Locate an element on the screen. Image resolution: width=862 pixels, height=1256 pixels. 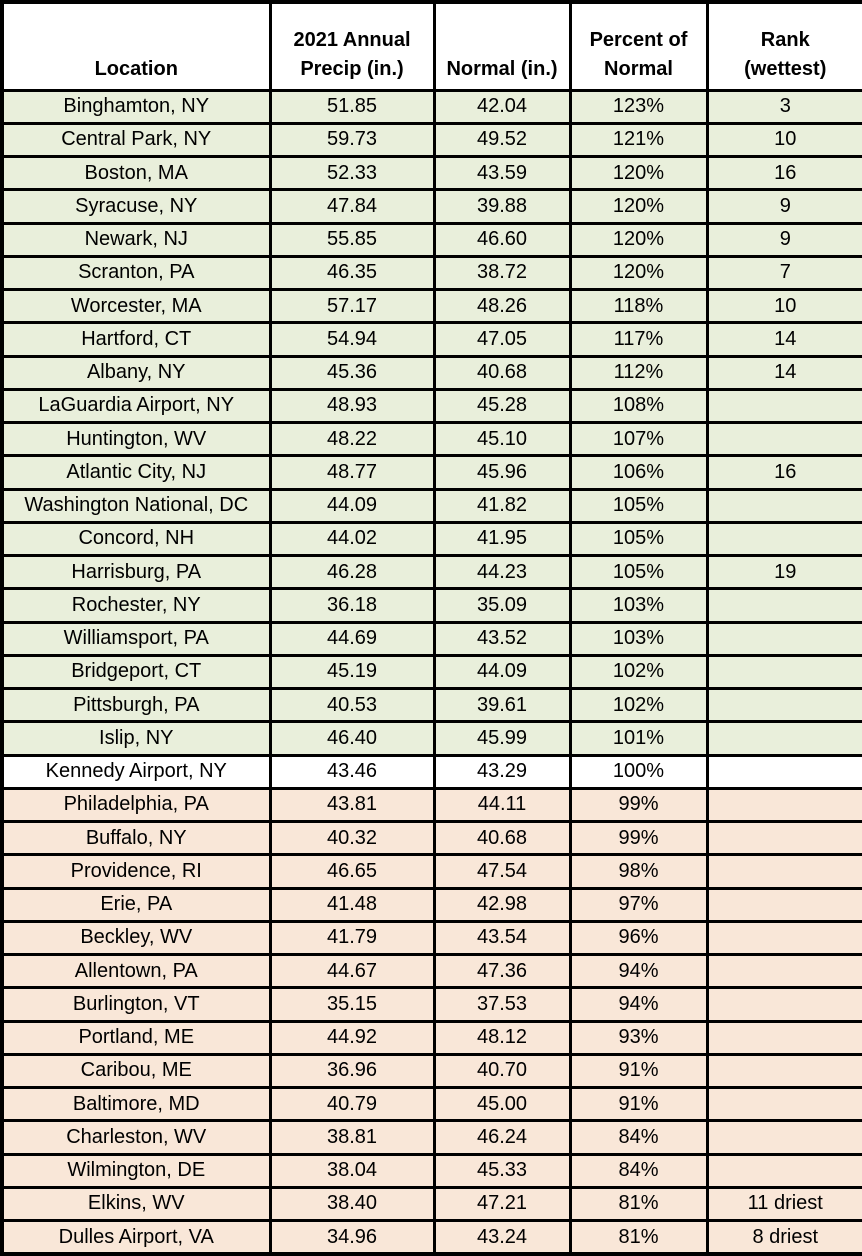
cell-annual-precip: 34.96 is located at coordinates (352, 1237).